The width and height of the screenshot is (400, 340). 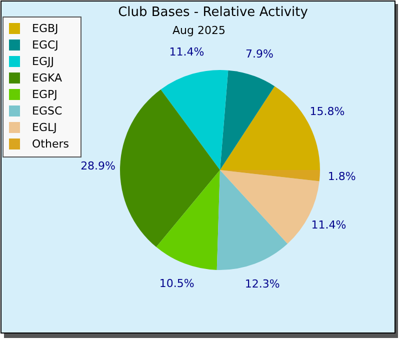 I want to click on legend-label: EGKA, so click(x=47, y=78).